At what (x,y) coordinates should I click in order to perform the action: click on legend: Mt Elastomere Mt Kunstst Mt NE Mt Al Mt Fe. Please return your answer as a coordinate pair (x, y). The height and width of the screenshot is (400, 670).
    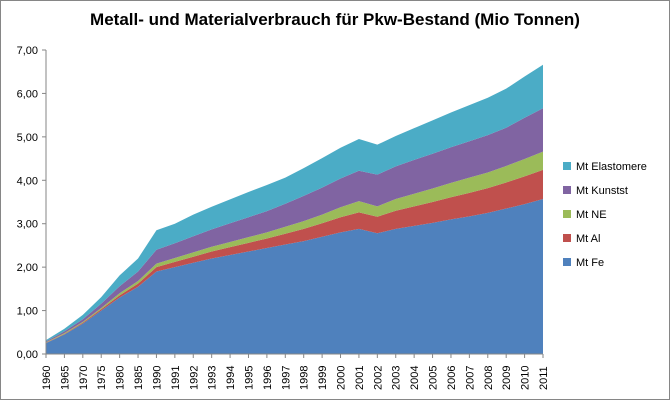
    Looking at the image, I should click on (605, 215).